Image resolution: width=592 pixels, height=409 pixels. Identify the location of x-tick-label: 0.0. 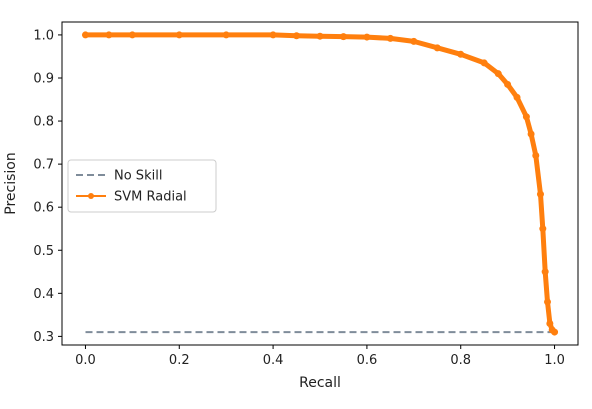
(85, 360).